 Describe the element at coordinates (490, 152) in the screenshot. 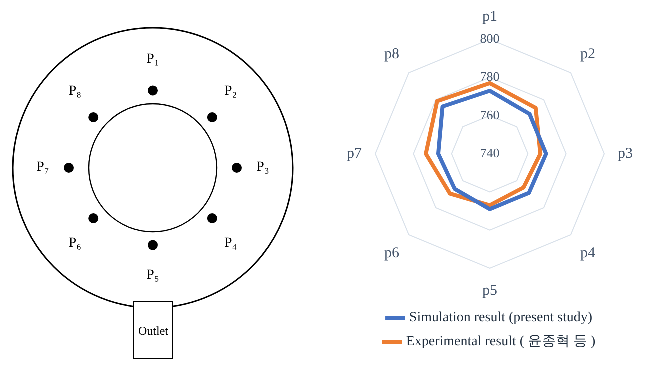

I see `y-tick-label: 740` at that location.